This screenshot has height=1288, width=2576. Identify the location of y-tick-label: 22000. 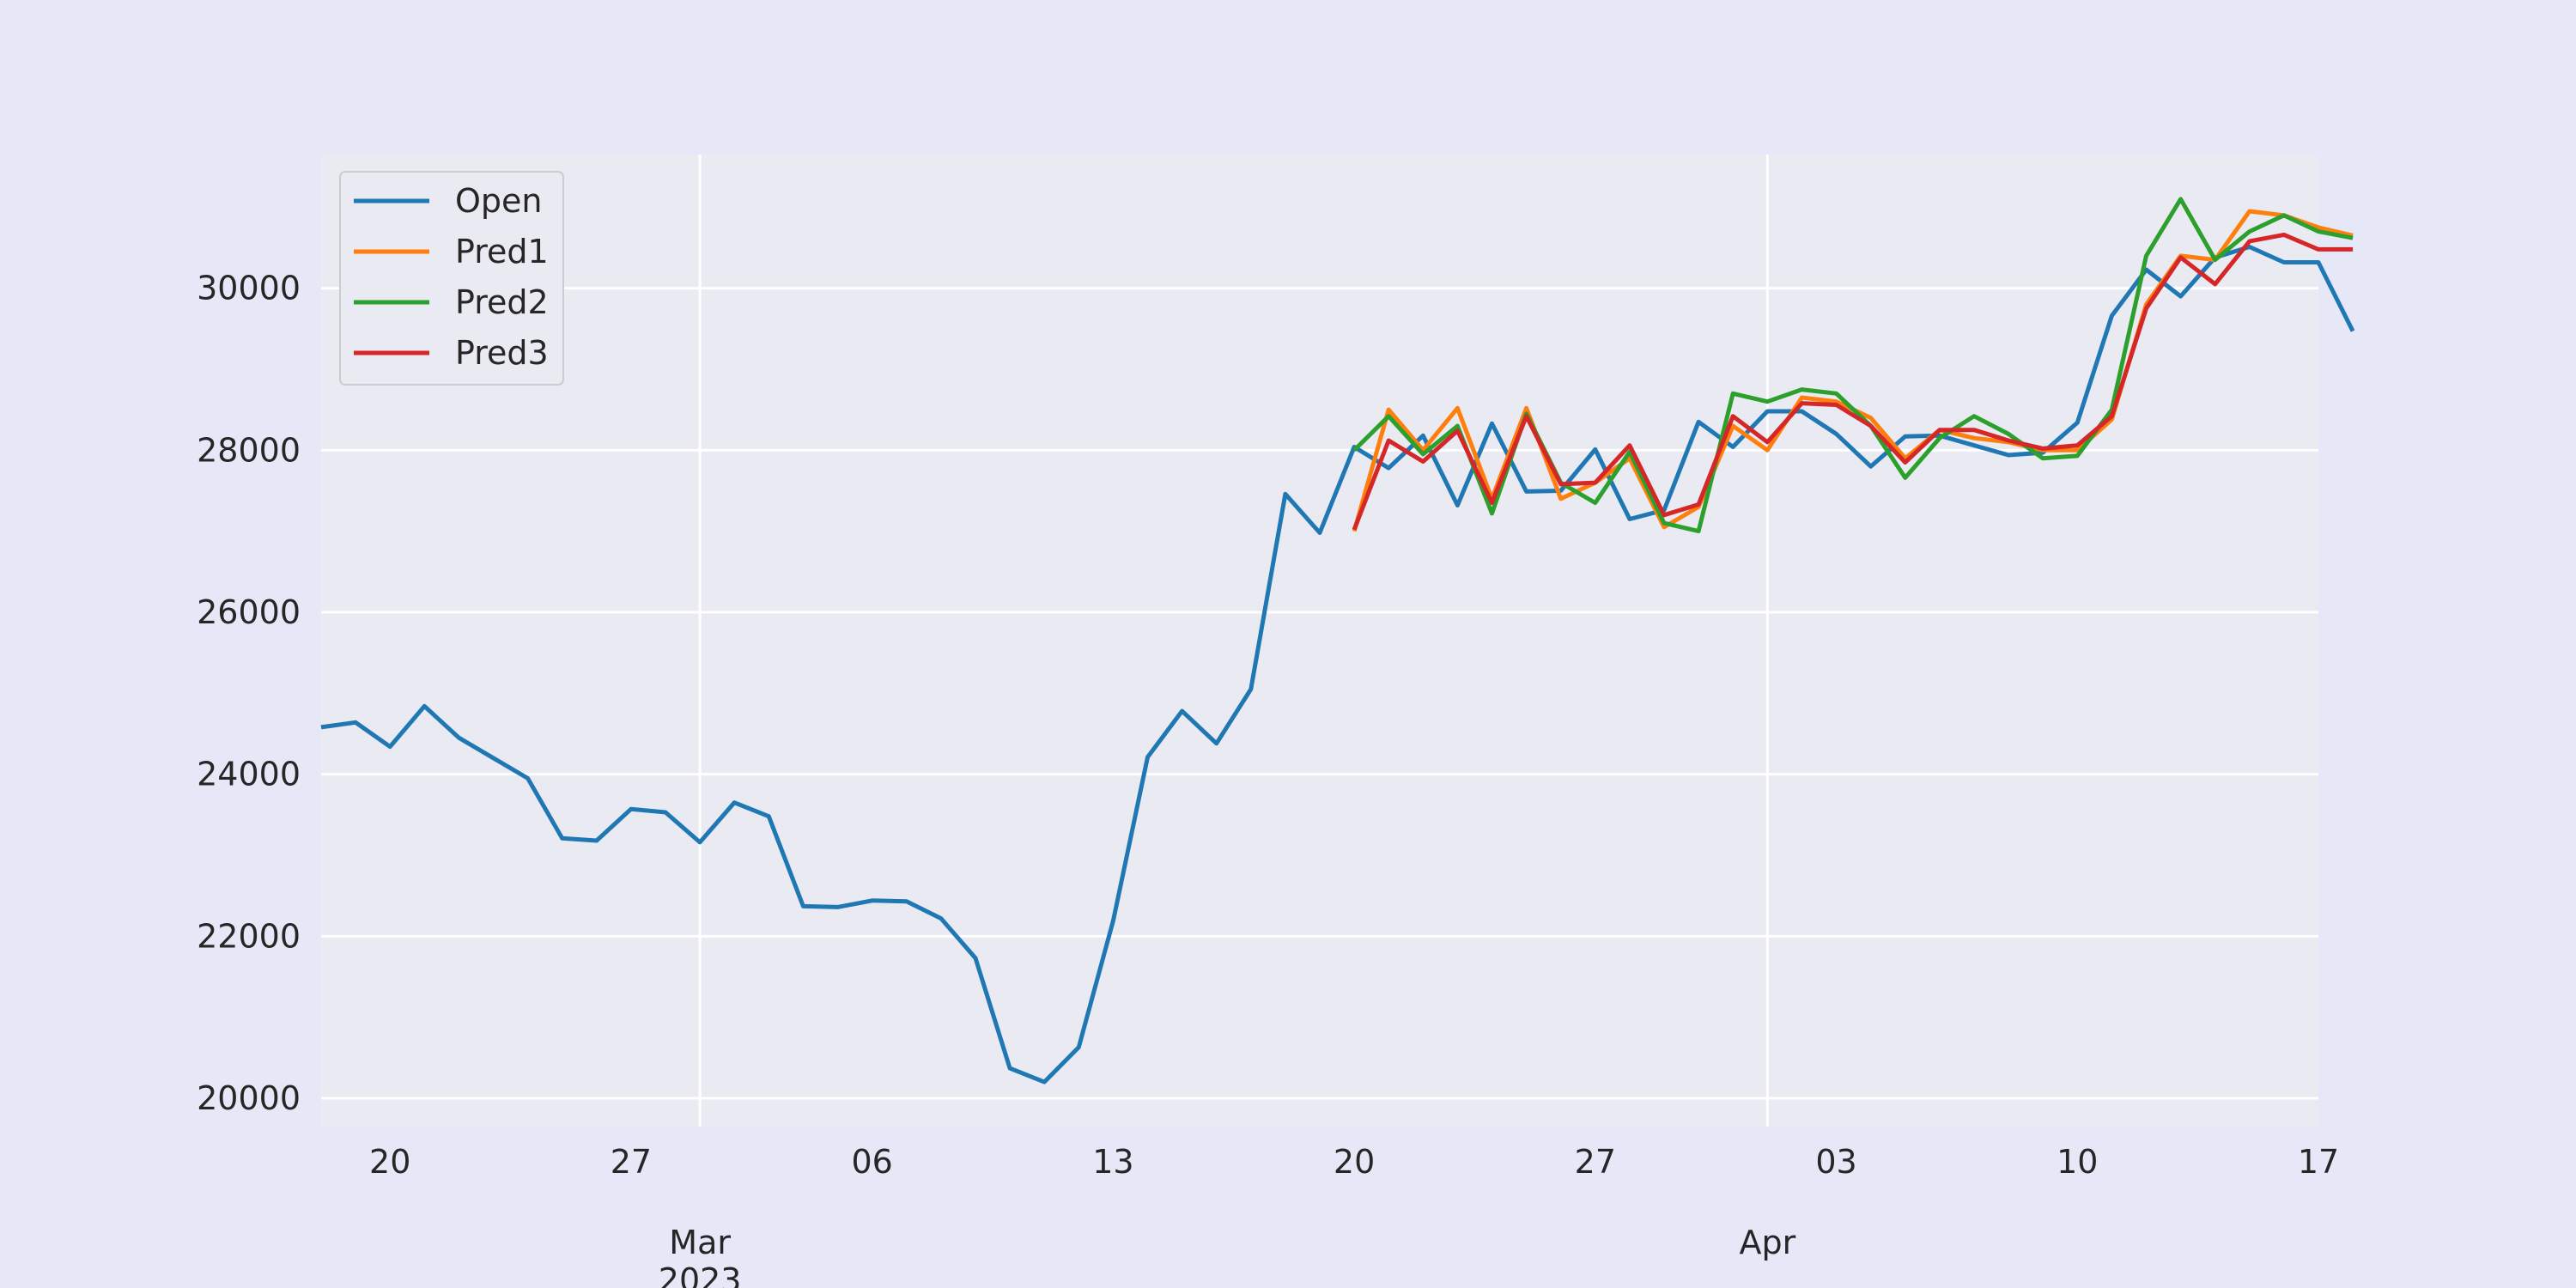
(249, 936).